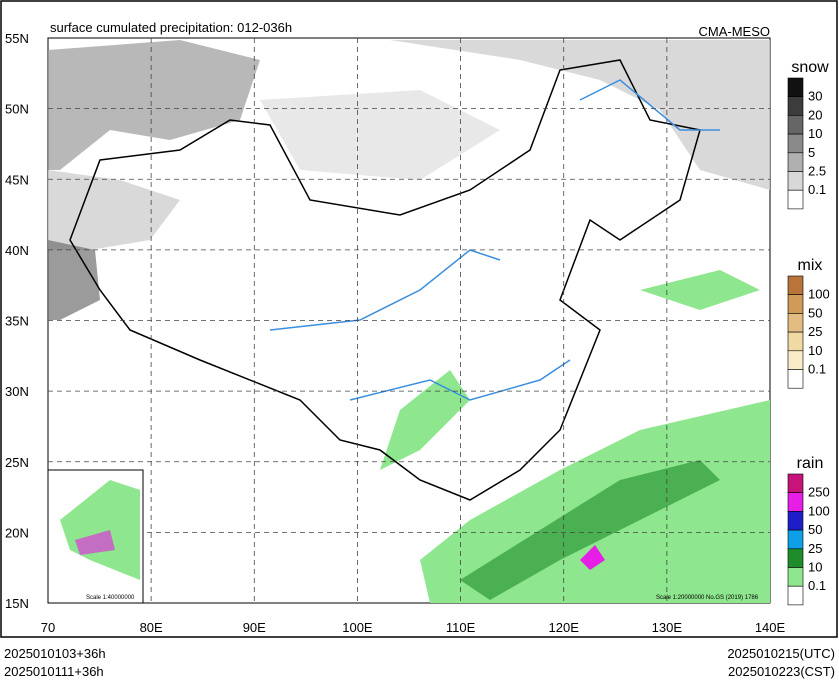 This screenshot has width=839, height=687. Describe the element at coordinates (151, 627) in the screenshot. I see `lon-label: 80E` at that location.